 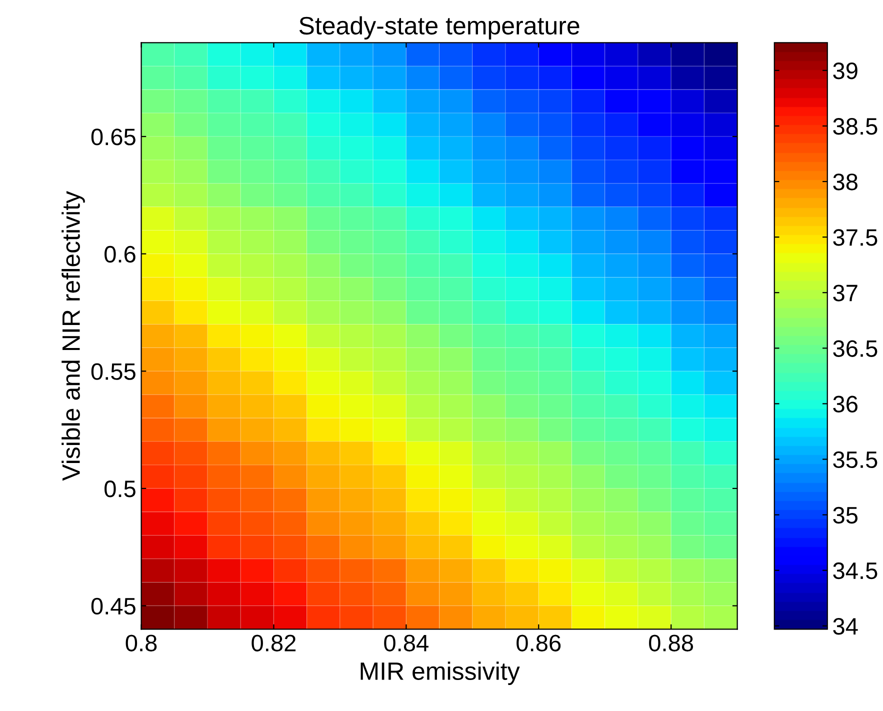 What do you see at coordinates (855, 126) in the screenshot?
I see `color-bar-label: 38.5` at bounding box center [855, 126].